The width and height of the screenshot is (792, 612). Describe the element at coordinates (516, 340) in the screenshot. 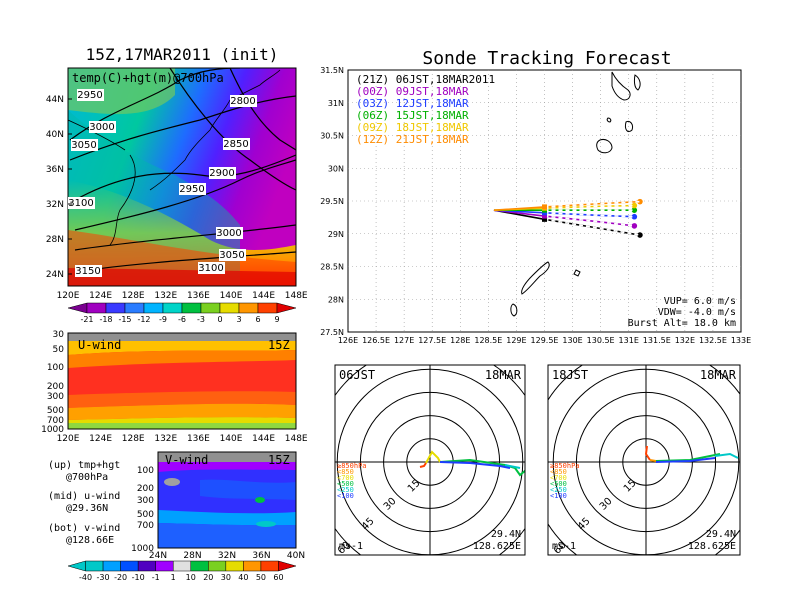

I see `lon-tick-label: 129E` at that location.